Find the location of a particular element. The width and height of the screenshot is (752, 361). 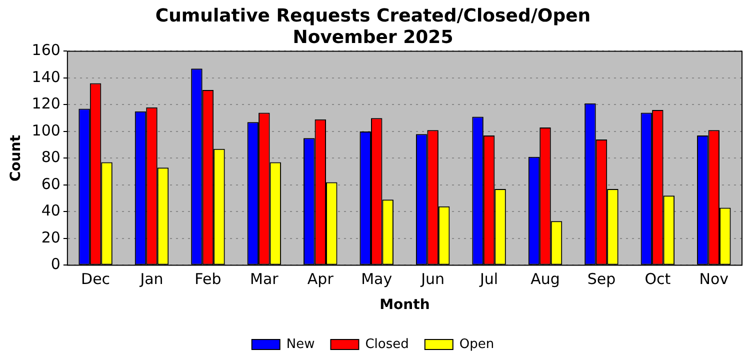

y-tick-label: 120 is located at coordinates (46, 103).